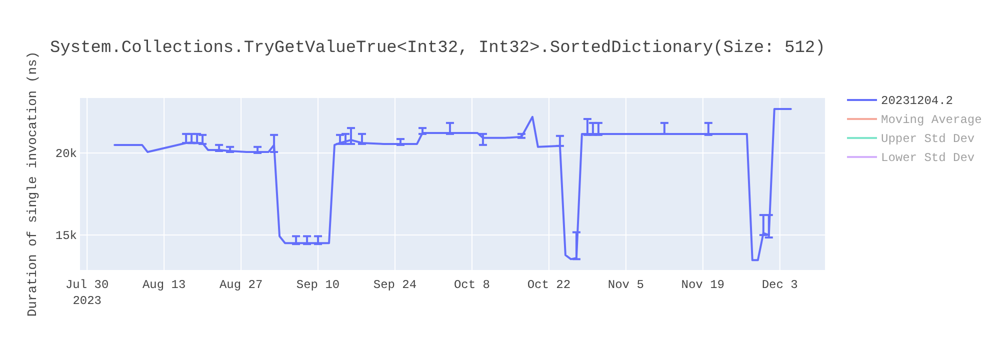  What do you see at coordinates (472, 285) in the screenshot?
I see `x-tick-label: Oct 8` at bounding box center [472, 285].